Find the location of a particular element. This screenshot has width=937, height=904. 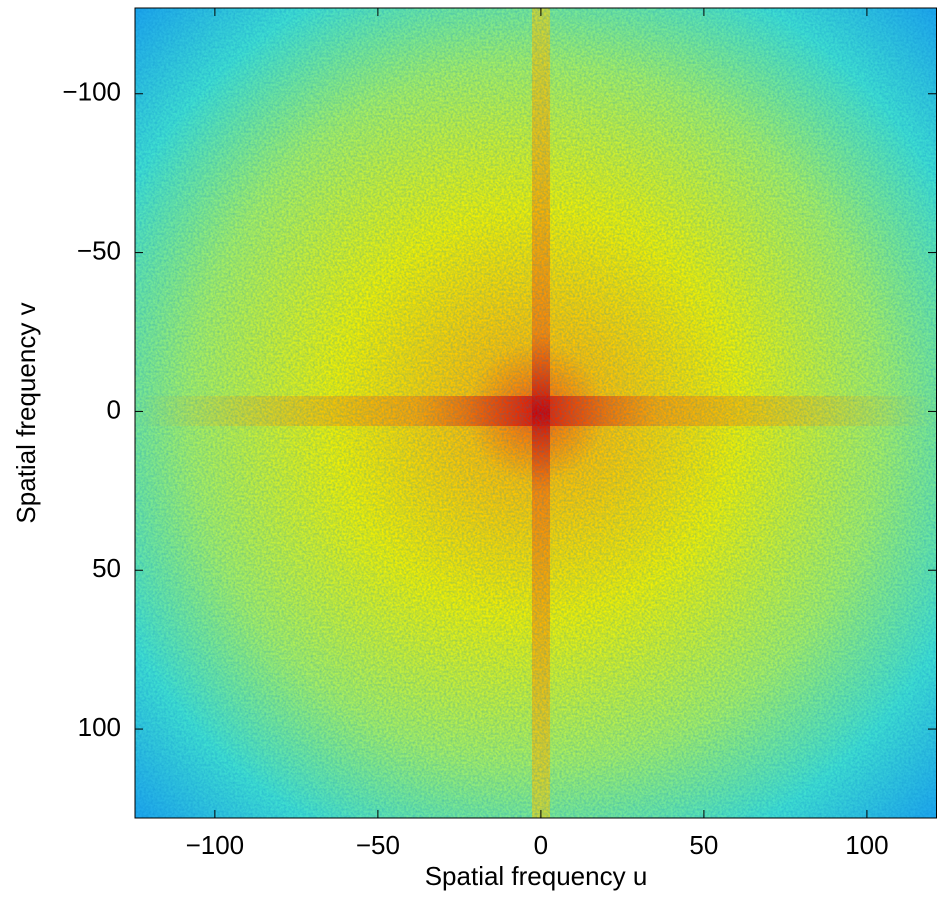

y-tick-label: 50 is located at coordinates (106, 568).